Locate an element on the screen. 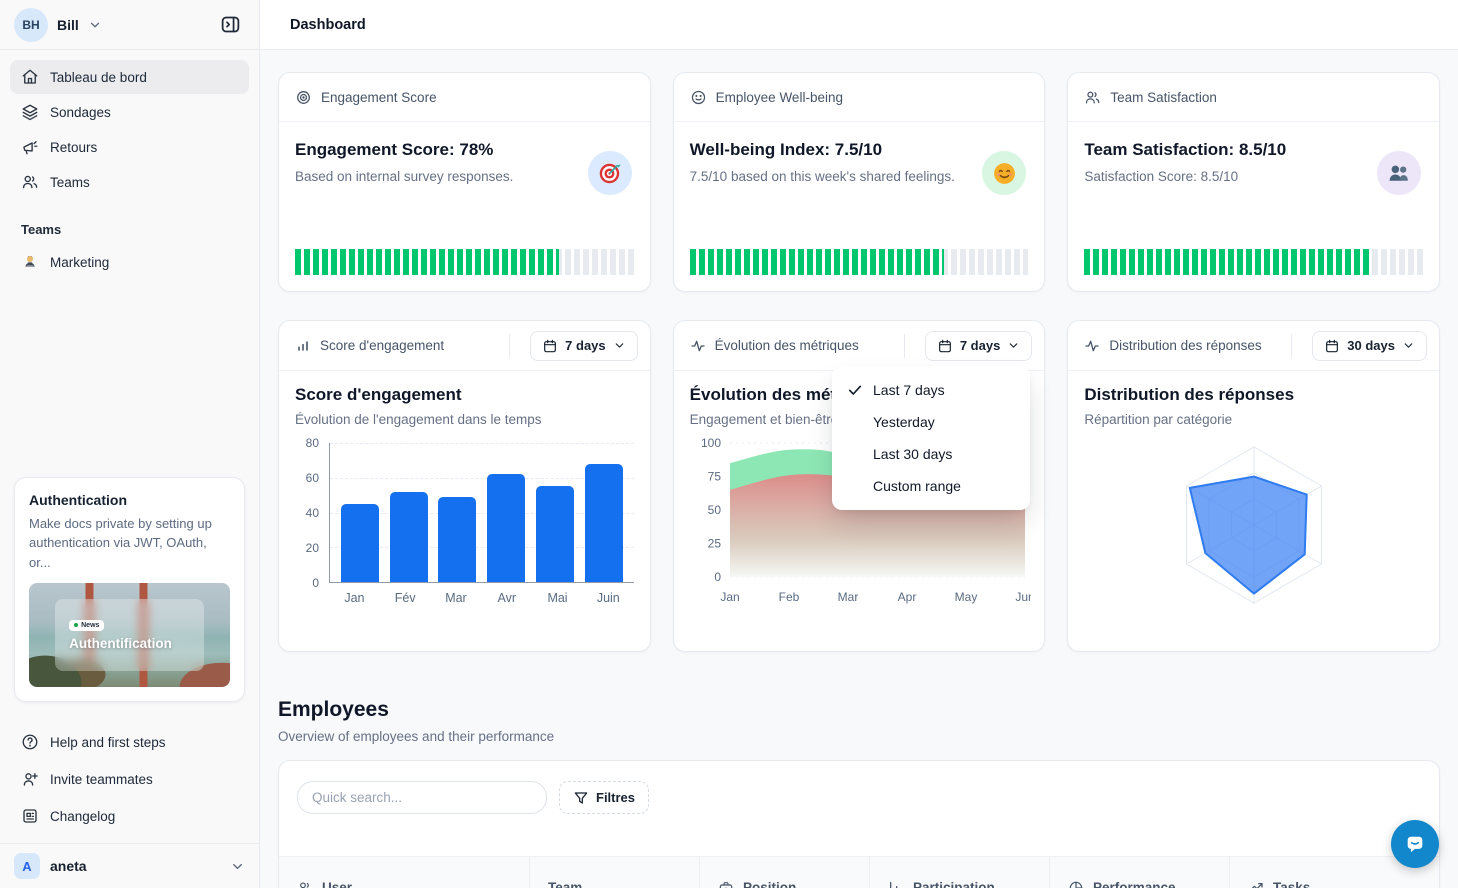  funnel-icon is located at coordinates (581, 797).